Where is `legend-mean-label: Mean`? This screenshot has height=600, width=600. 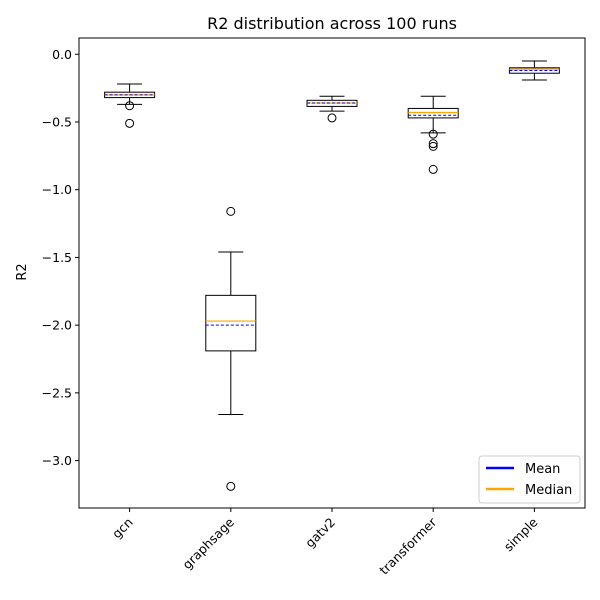 legend-mean-label: Mean is located at coordinates (542, 469).